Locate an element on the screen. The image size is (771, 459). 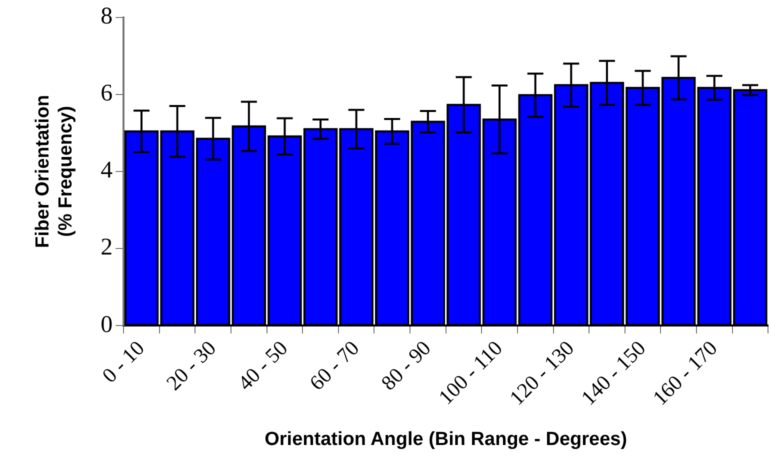
x-axis-title: Orientation Angle (Bin Range - Degrees) is located at coordinates (446, 439).